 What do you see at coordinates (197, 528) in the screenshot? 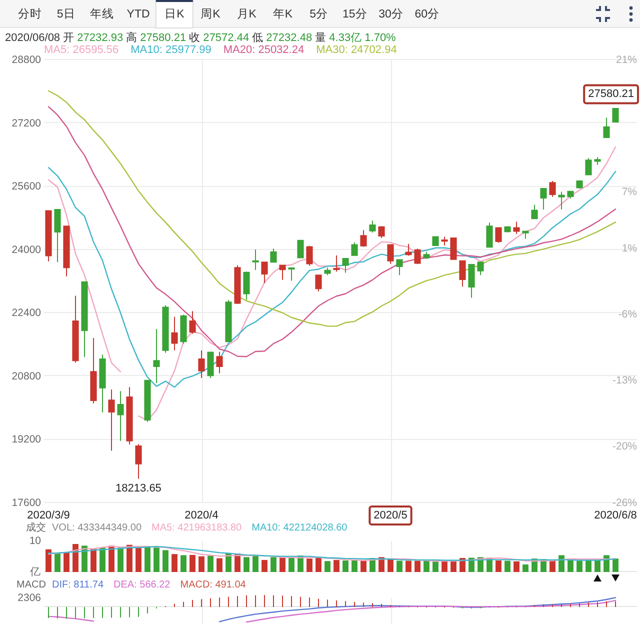
I see `series-label: MA5: 421963183.80` at bounding box center [197, 528].